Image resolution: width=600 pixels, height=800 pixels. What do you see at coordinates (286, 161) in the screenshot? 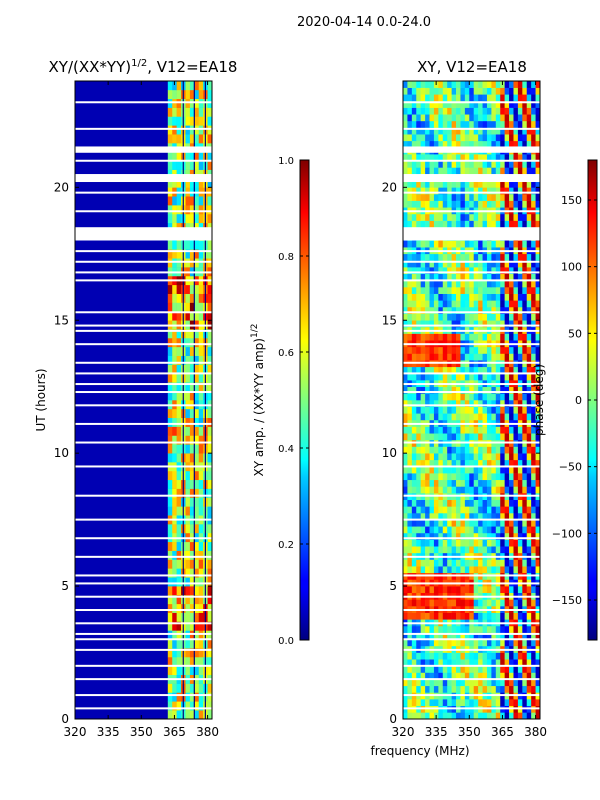
I see `colorbar-tick-label: 1.0` at bounding box center [286, 161].